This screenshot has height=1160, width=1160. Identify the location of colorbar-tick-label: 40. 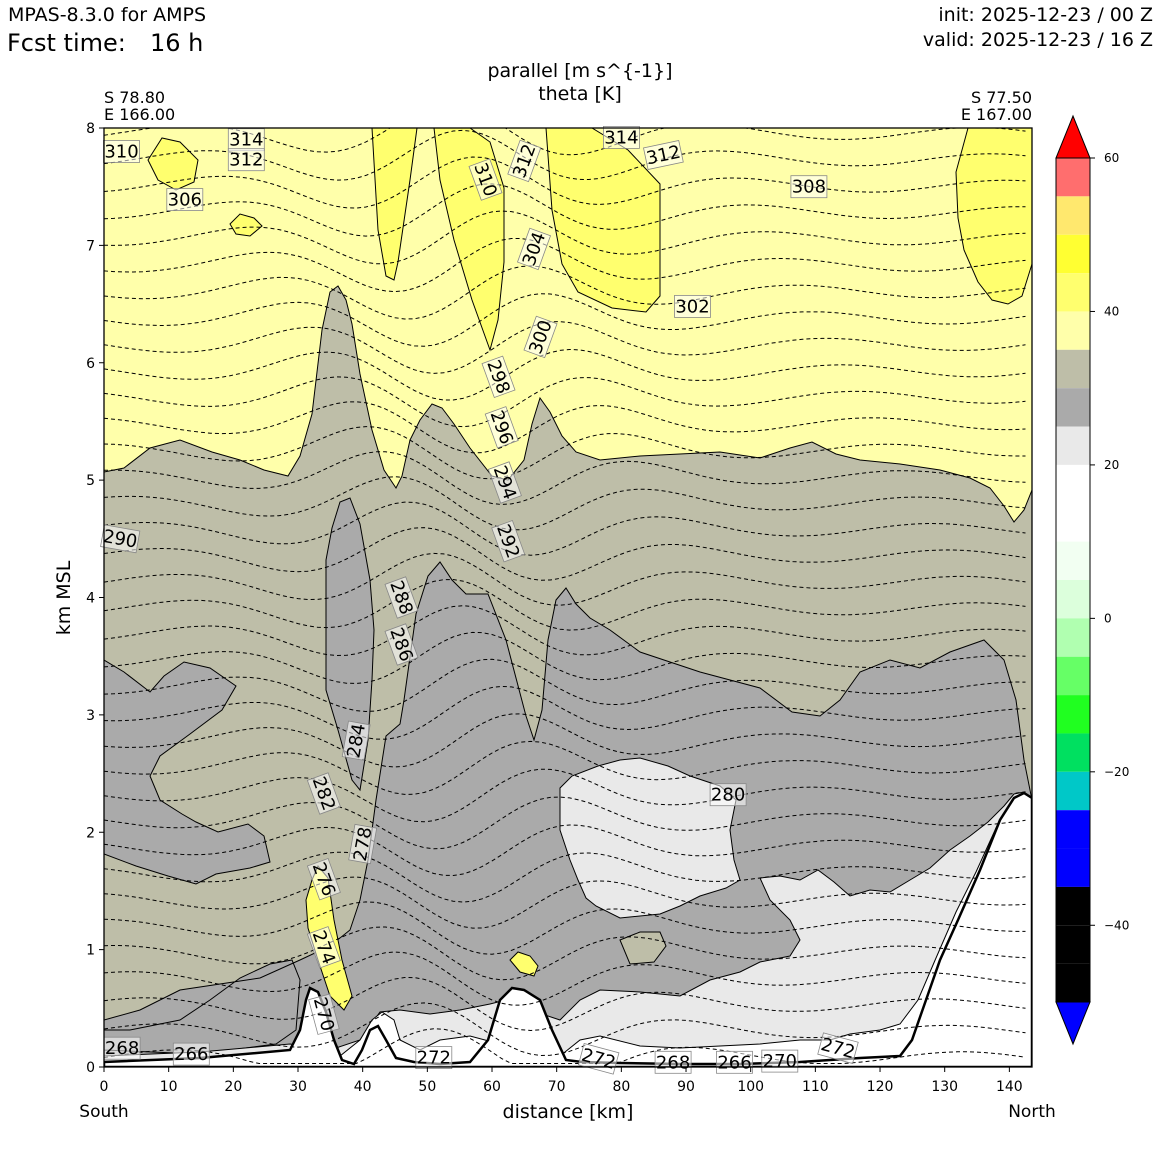
(1111, 311).